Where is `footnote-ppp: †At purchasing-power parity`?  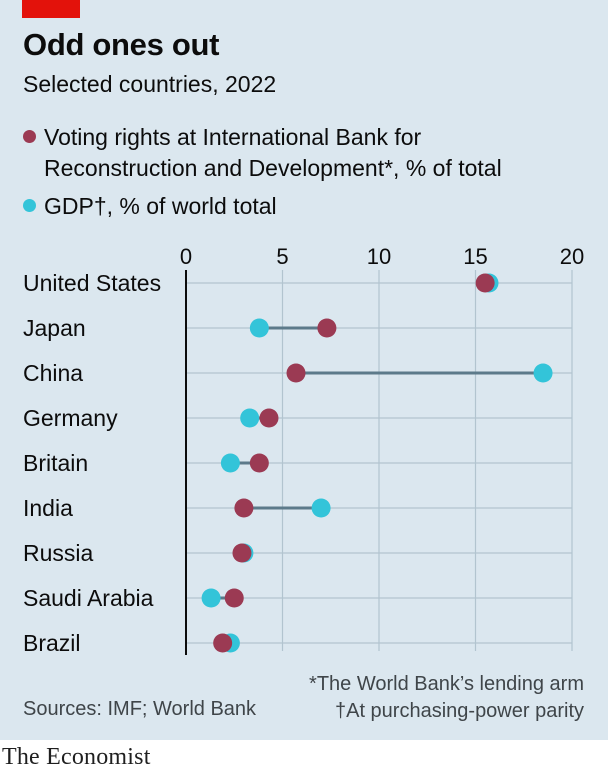
footnote-ppp: †At purchasing-power parity is located at coordinates (459, 711).